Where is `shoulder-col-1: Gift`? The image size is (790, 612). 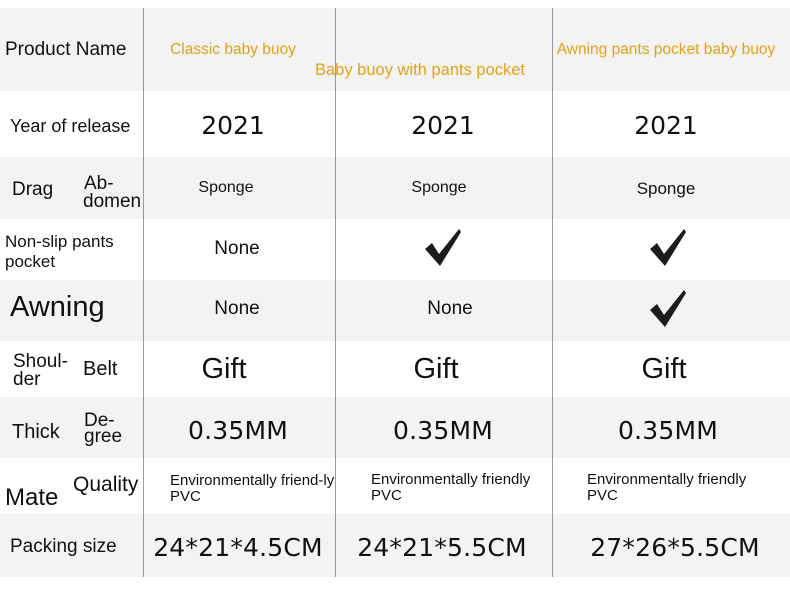 shoulder-col-1: Gift is located at coordinates (224, 369).